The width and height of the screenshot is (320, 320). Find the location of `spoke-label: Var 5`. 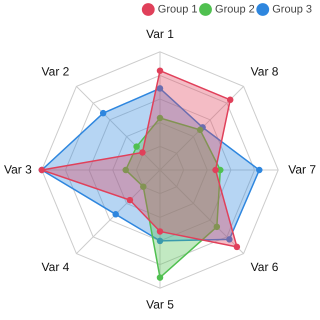

spoke-label: Var 5 is located at coordinates (160, 305).